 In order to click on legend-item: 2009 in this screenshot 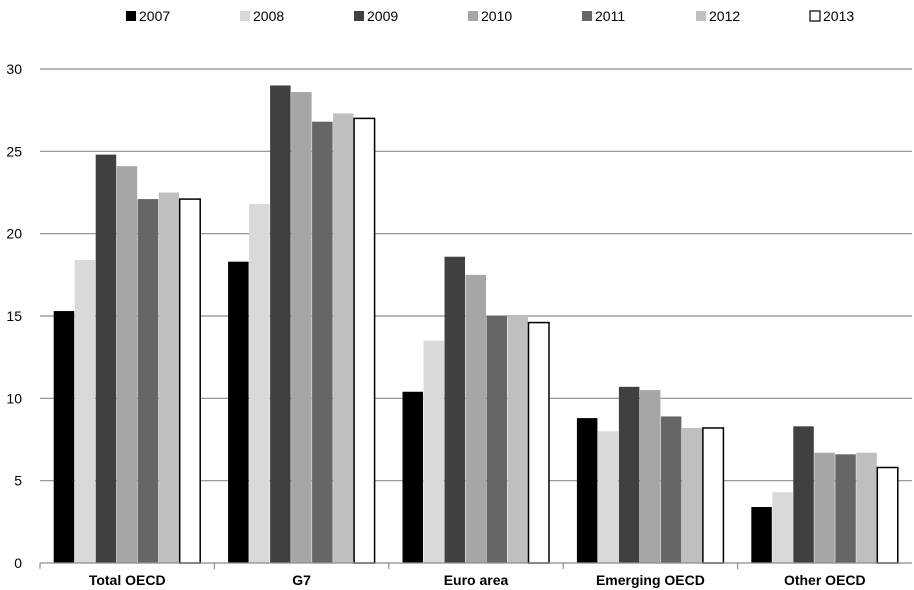, I will do `click(376, 16)`.